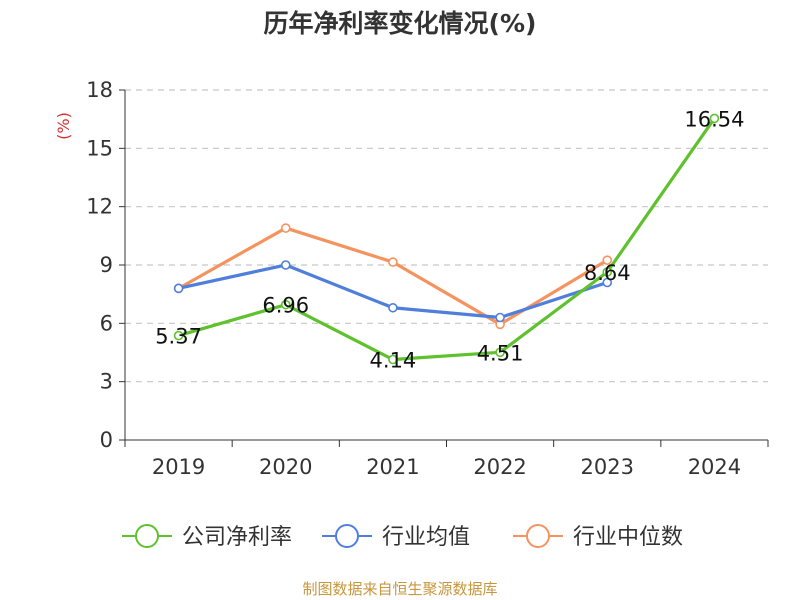  I want to click on x-tick-label: 2023, so click(607, 467).